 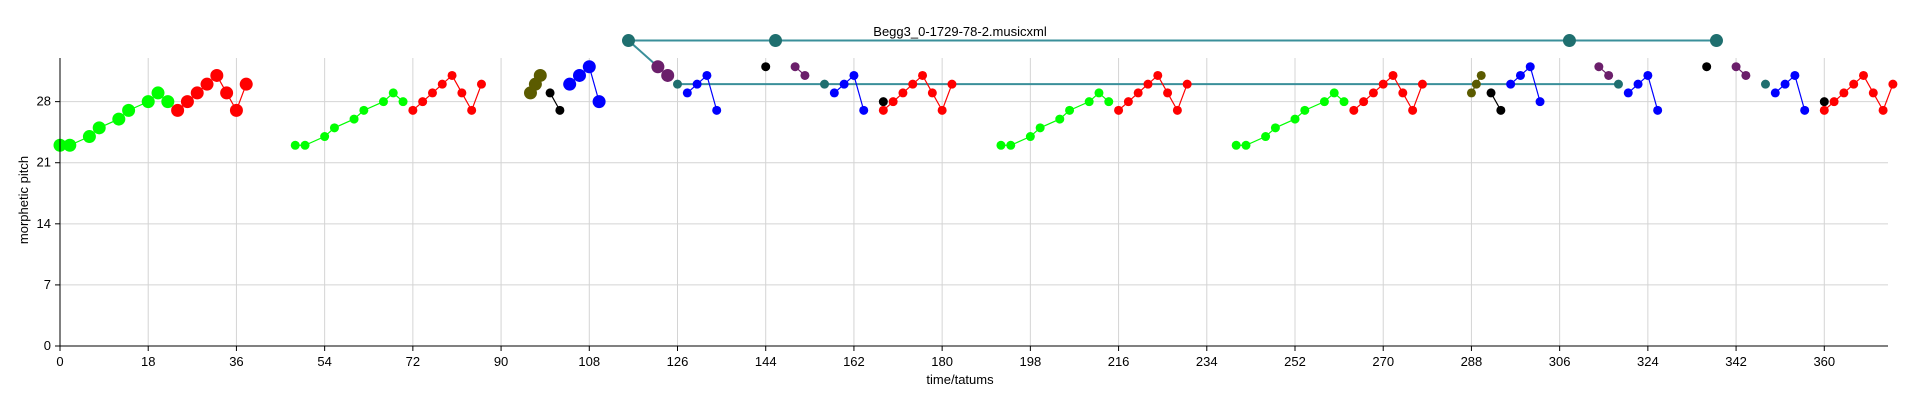 I want to click on x-tick-label: 342, so click(x=1736, y=361).